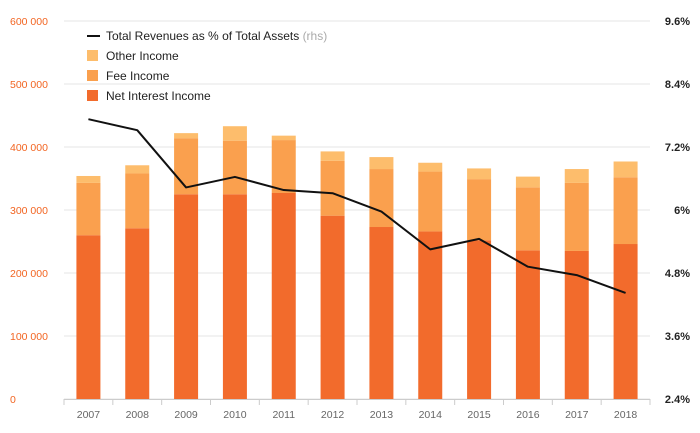 The height and width of the screenshot is (433, 700). What do you see at coordinates (158, 96) in the screenshot?
I see `legend-label-net-interest-income: Net Interest Income` at bounding box center [158, 96].